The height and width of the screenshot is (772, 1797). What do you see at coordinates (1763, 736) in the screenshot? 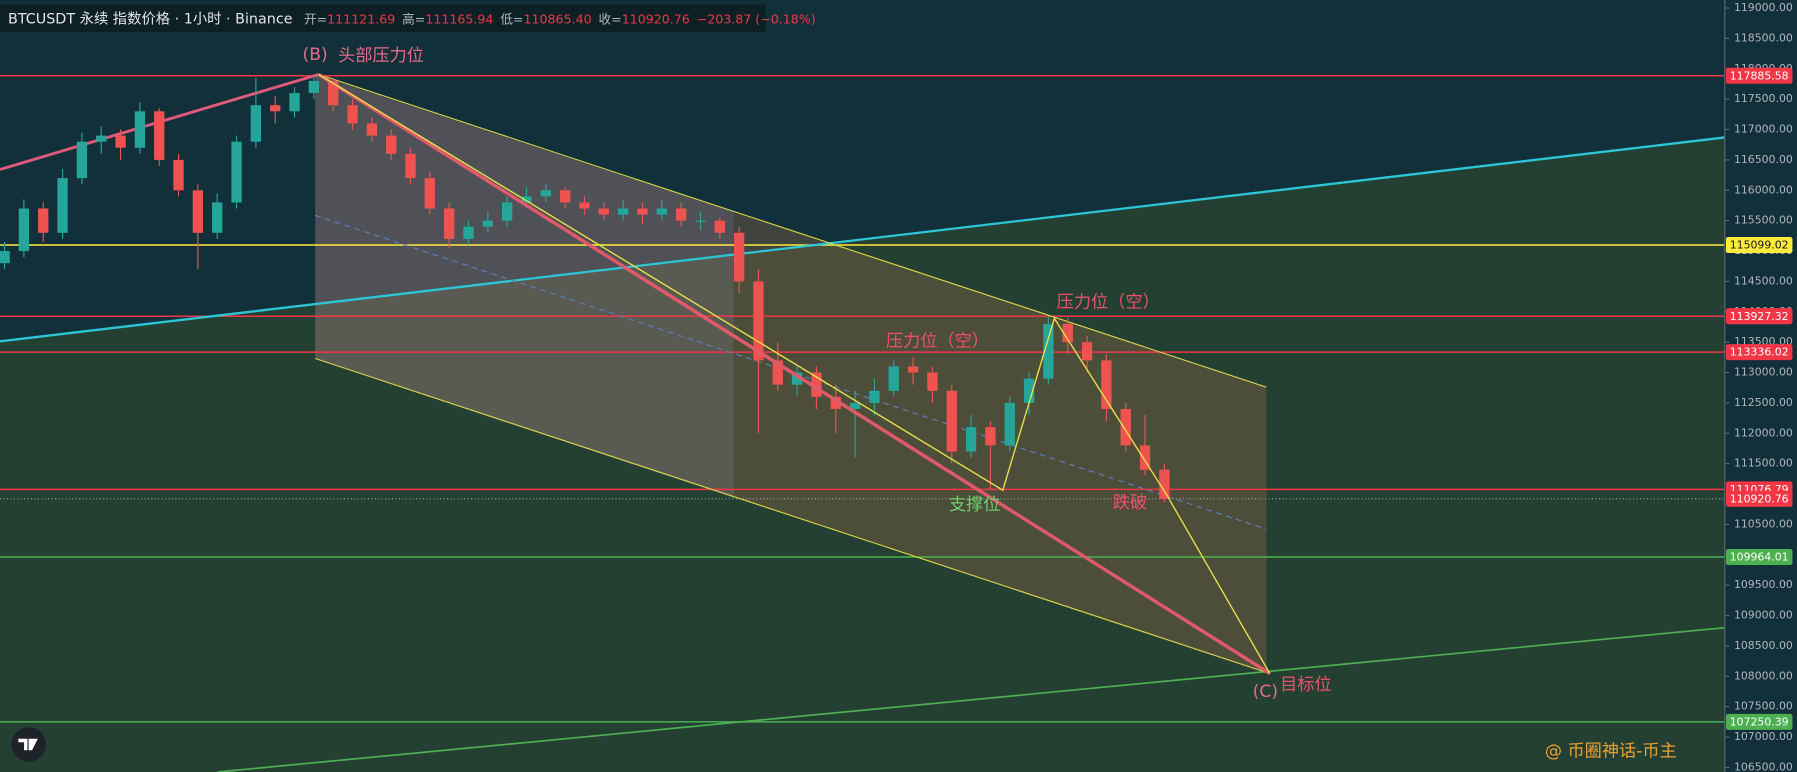
I see `y-tick-label: 107000.00` at bounding box center [1763, 736].